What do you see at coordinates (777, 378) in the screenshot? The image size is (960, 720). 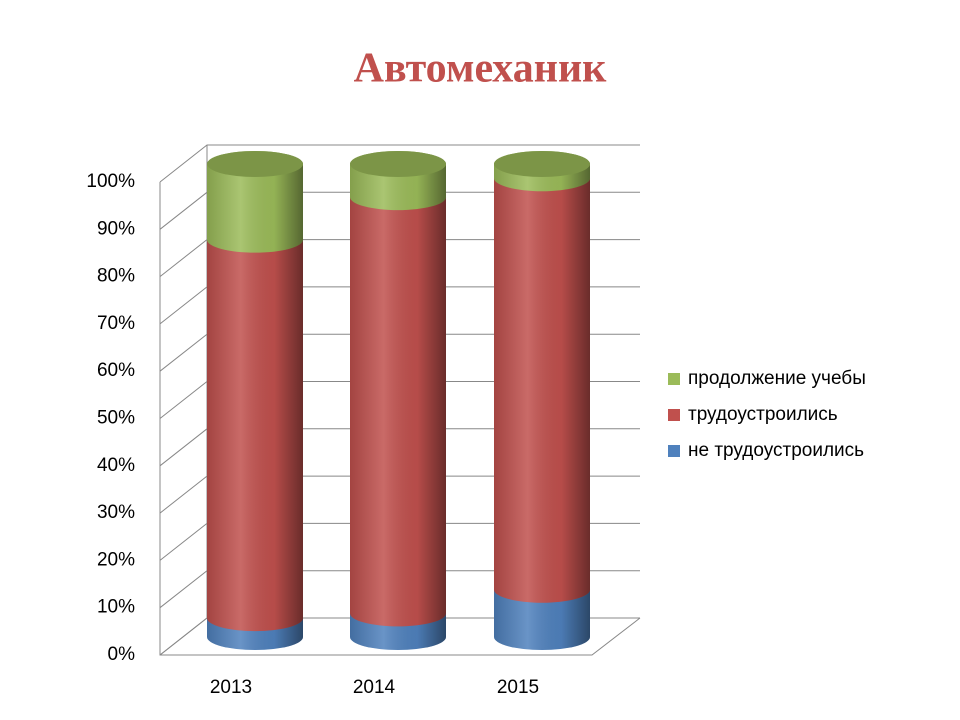 I see `legend-label: продолжение учебы` at bounding box center [777, 378].